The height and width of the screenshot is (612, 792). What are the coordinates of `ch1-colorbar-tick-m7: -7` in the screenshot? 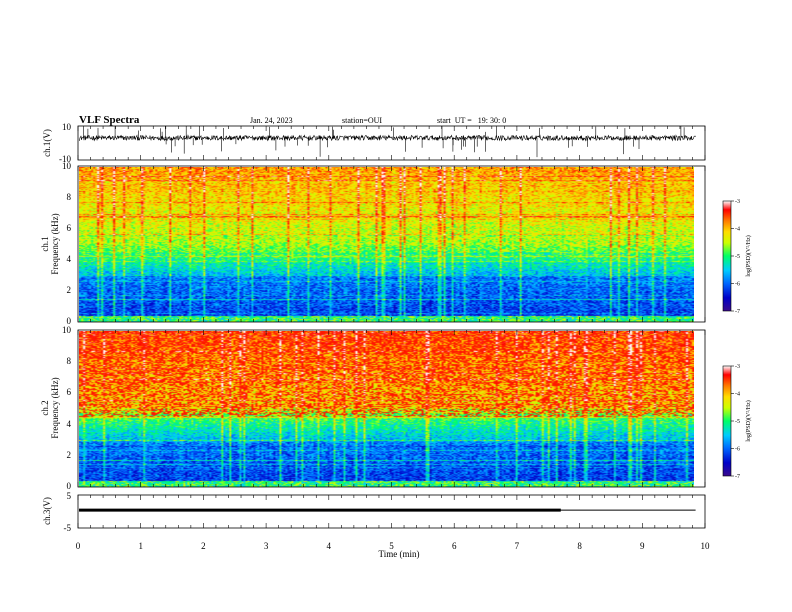 It's located at (737, 312).